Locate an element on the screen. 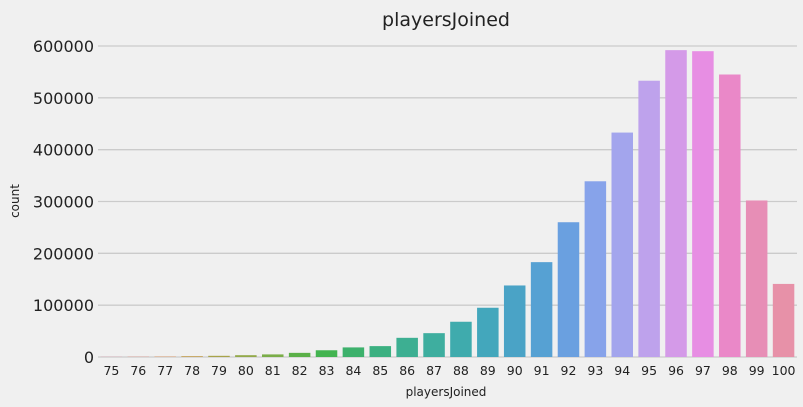 Image resolution: width=803 pixels, height=407 pixels. x-tick-label: 88 is located at coordinates (461, 370).